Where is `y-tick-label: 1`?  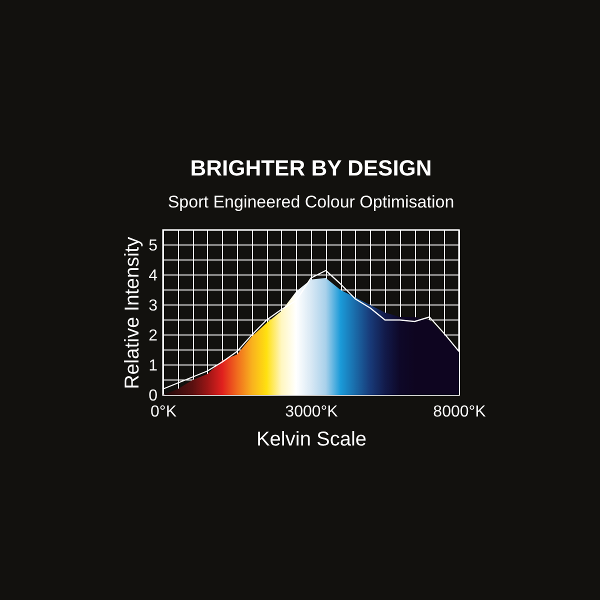 y-tick-label: 1 is located at coordinates (153, 366).